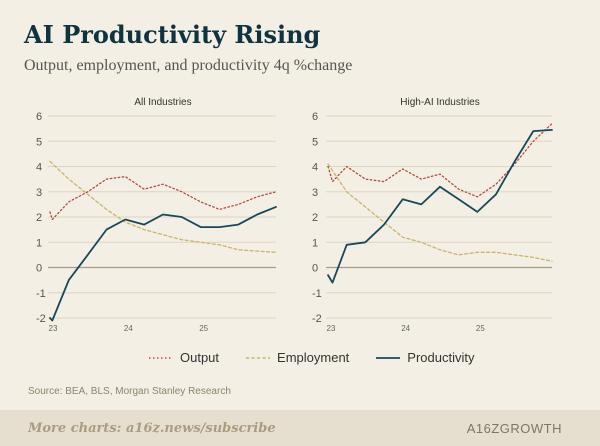 This screenshot has height=446, width=600. What do you see at coordinates (331, 328) in the screenshot?
I see `panel-2-xtick-label: 23` at bounding box center [331, 328].